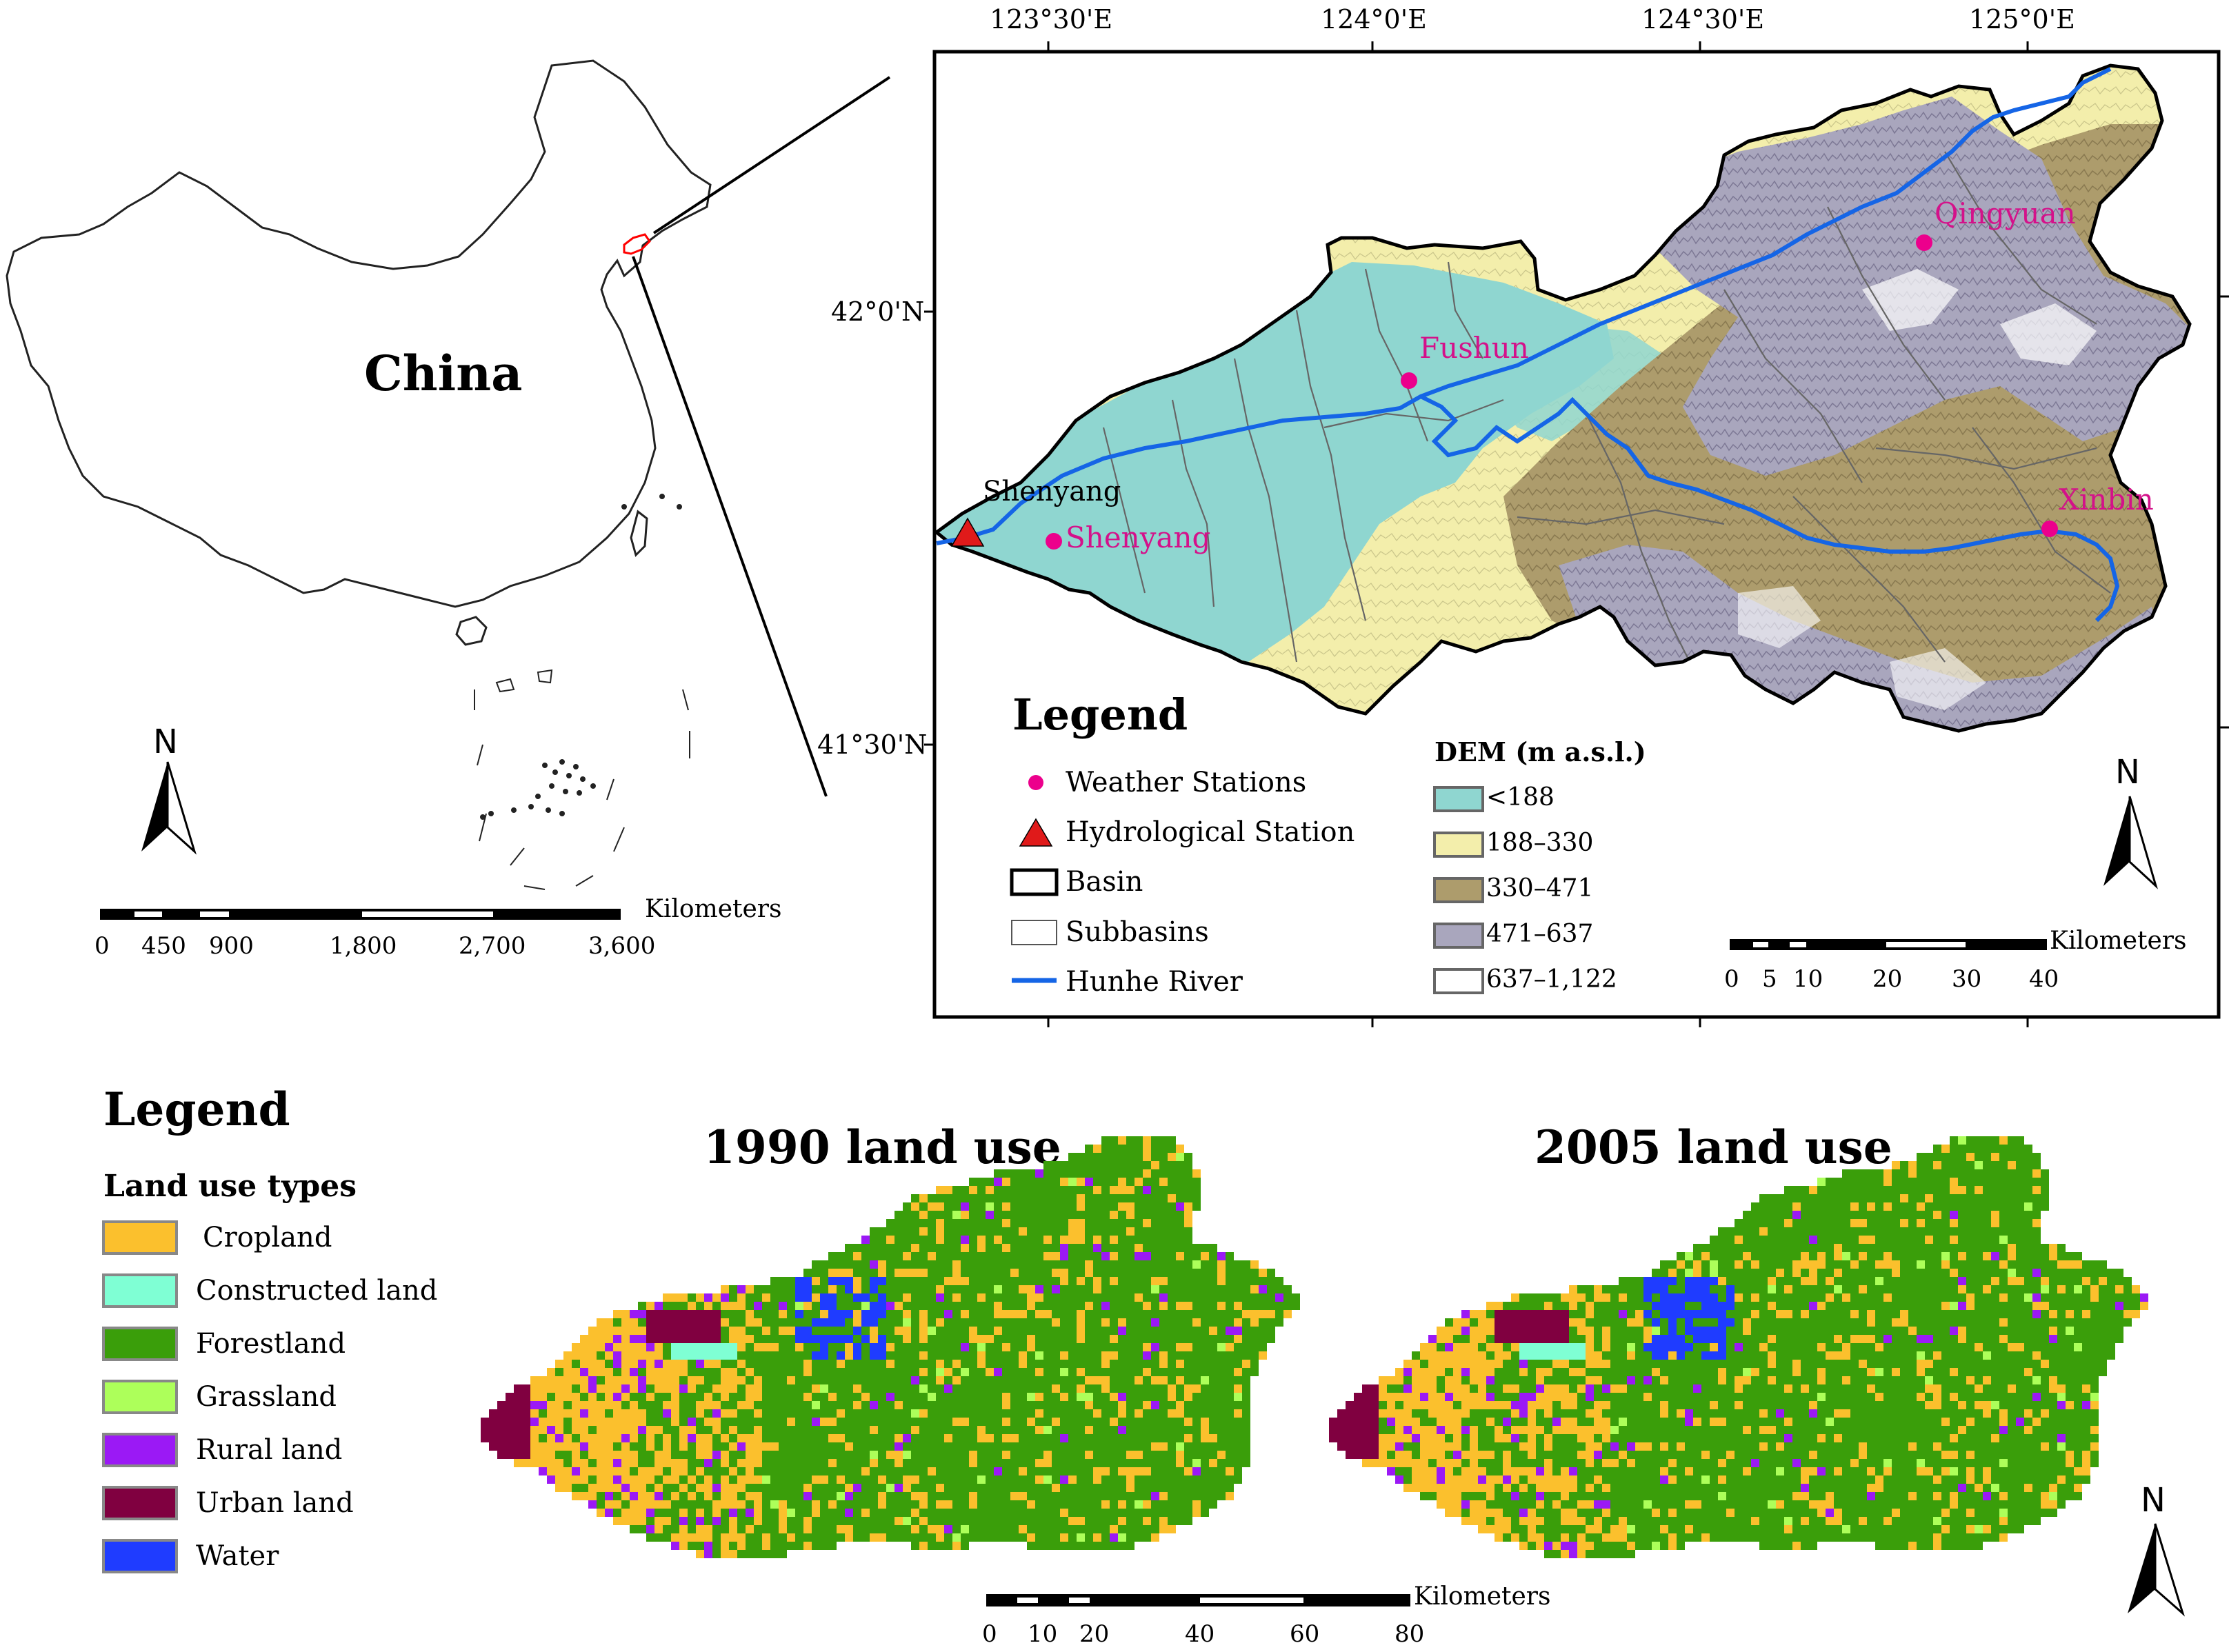  What do you see at coordinates (140, 1344) in the screenshot?
I see `landuse-swatch` at bounding box center [140, 1344].